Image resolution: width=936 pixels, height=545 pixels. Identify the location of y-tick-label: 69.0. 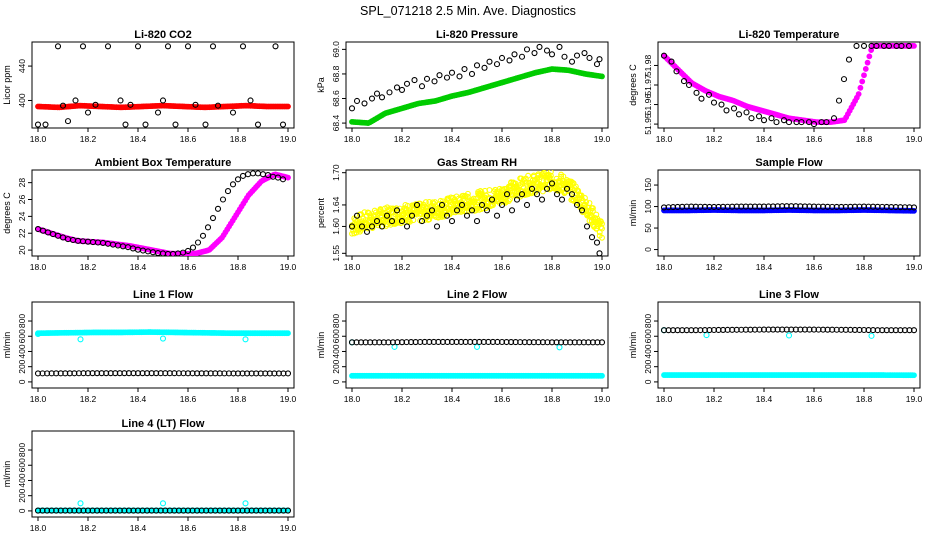
(336, 49).